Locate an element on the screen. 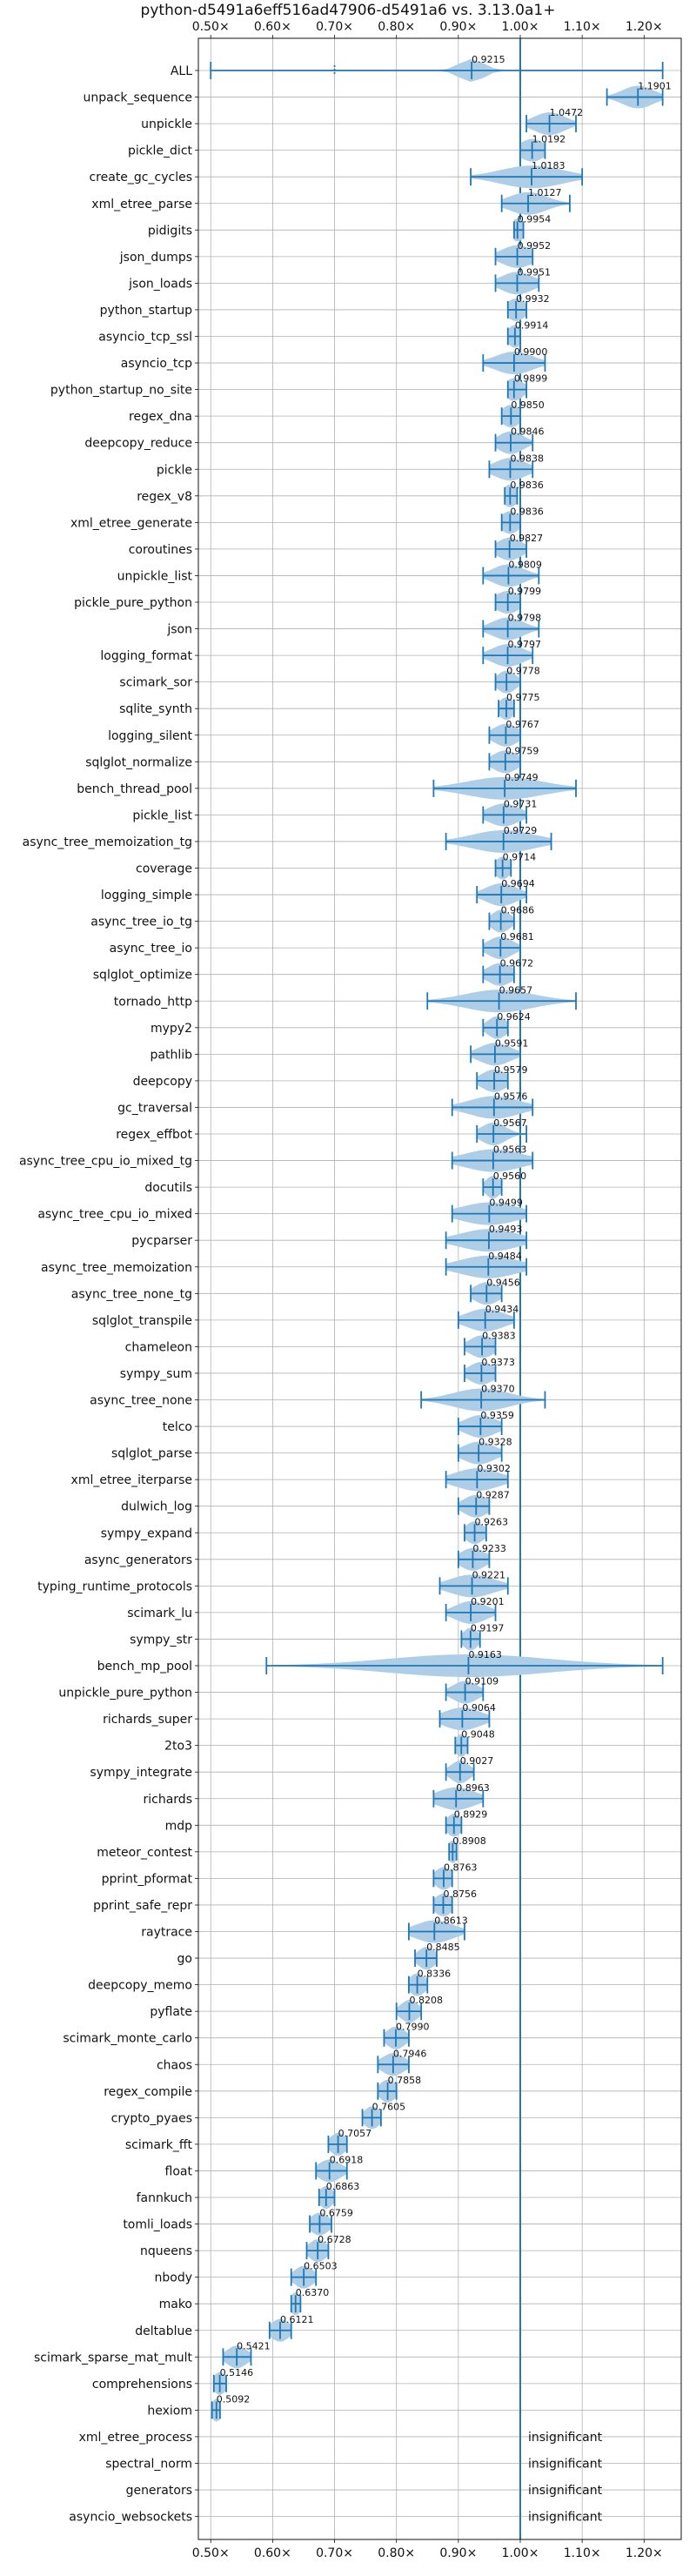 The width and height of the screenshot is (696, 2576). value-label: 0.9759 is located at coordinates (522, 750).